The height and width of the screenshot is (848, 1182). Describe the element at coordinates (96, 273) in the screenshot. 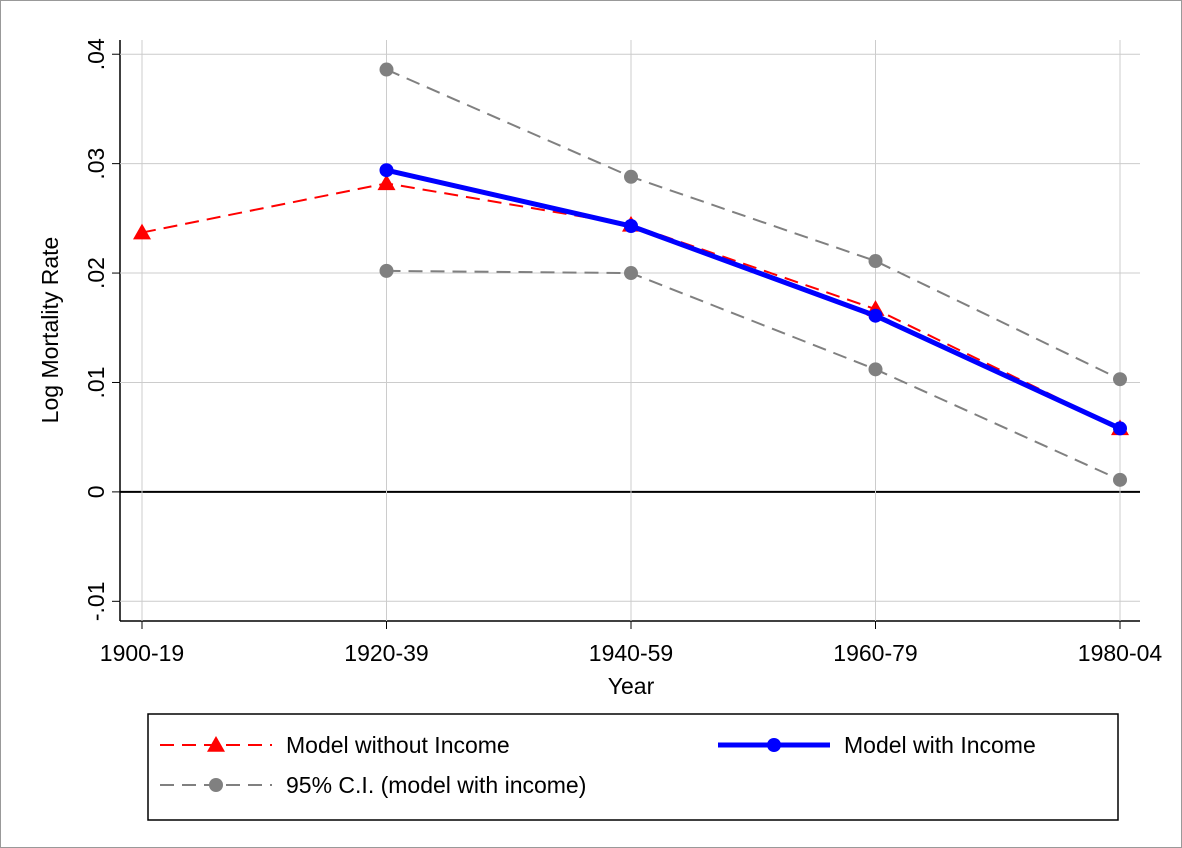

I see `y-tick-label: .02` at that location.